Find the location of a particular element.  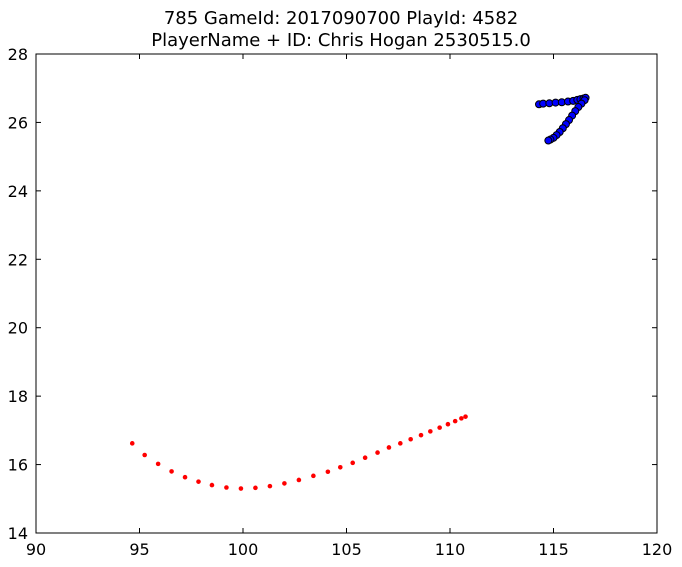

y-tick-label: 24 is located at coordinates (18, 191).